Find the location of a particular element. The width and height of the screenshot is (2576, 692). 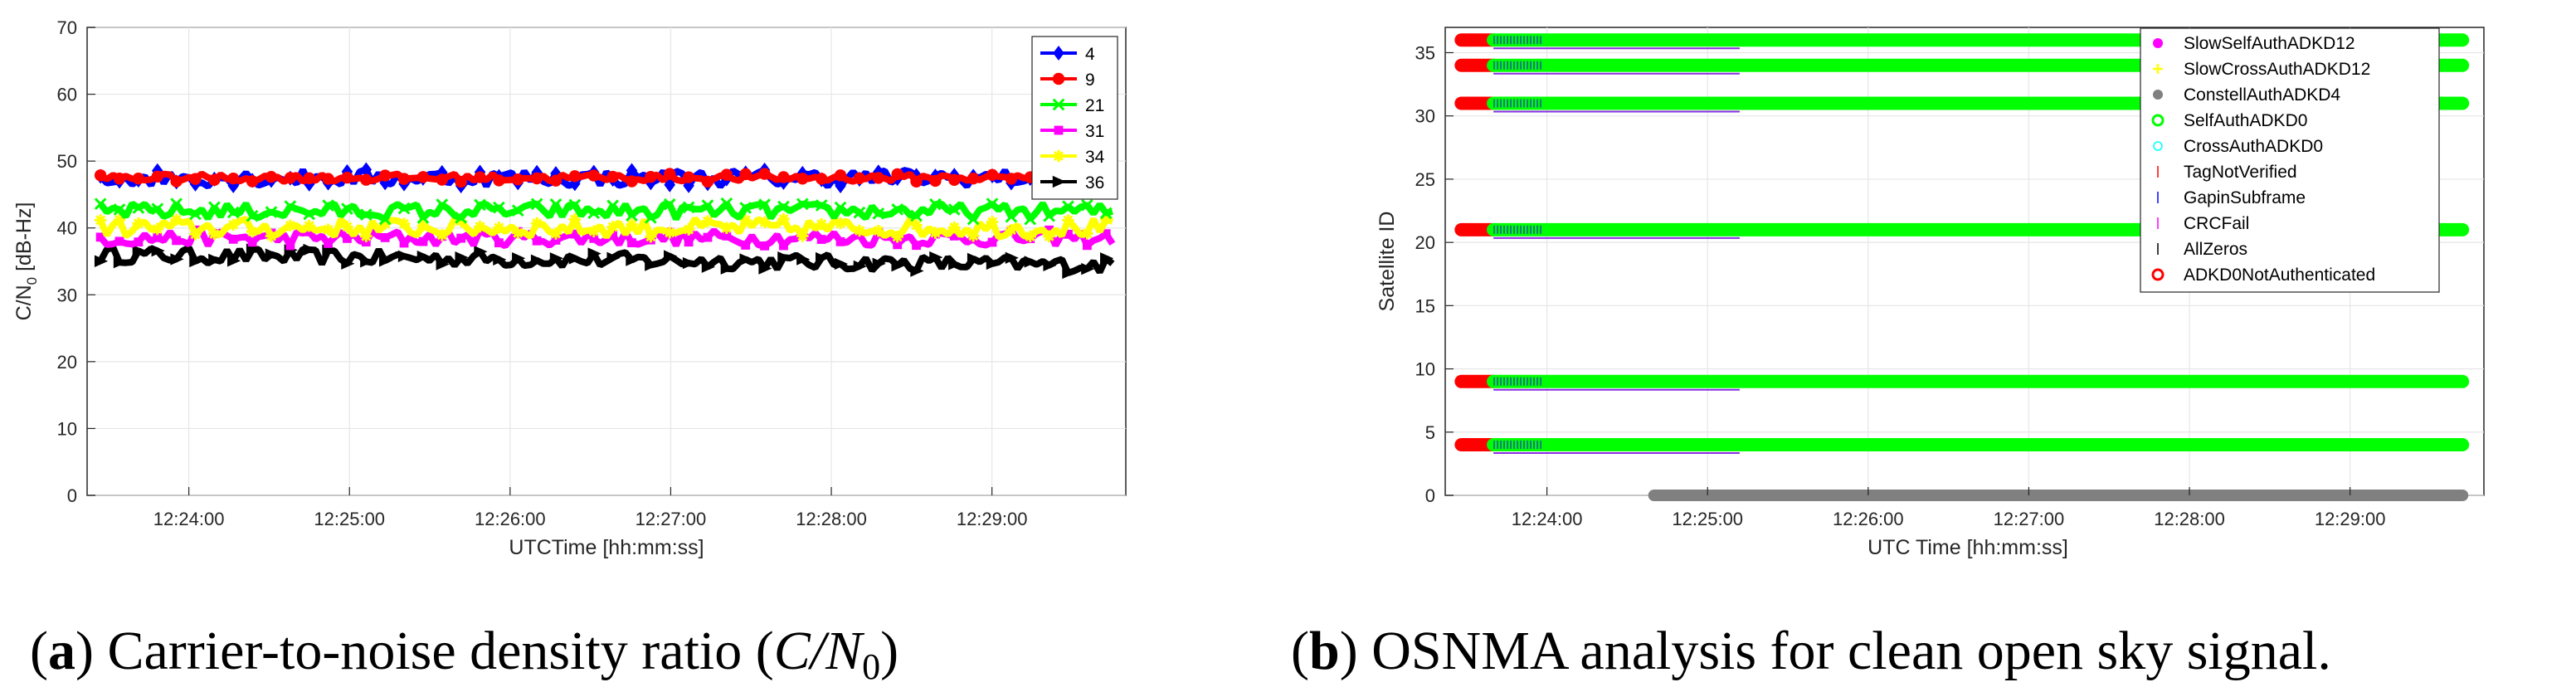

cn0-legend-label-9: 9 is located at coordinates (1090, 80).